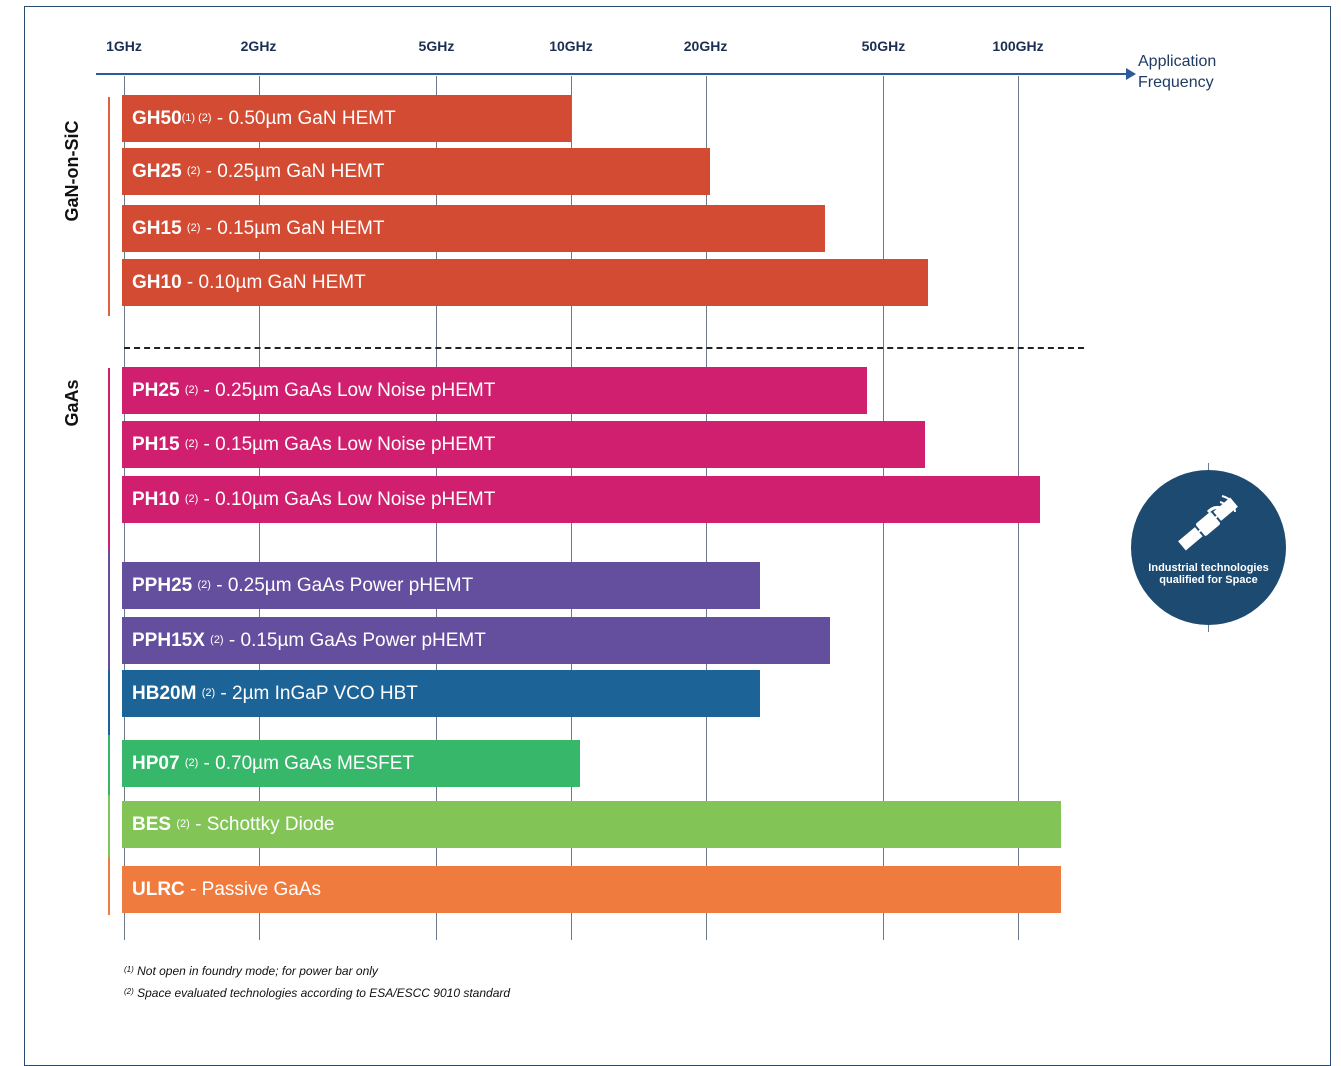 This screenshot has width=1341, height=1066. What do you see at coordinates (581, 499) in the screenshot?
I see `bar-ph10: PH10 (2) - 0.10µm GaAs Low Noise pHEMT` at bounding box center [581, 499].